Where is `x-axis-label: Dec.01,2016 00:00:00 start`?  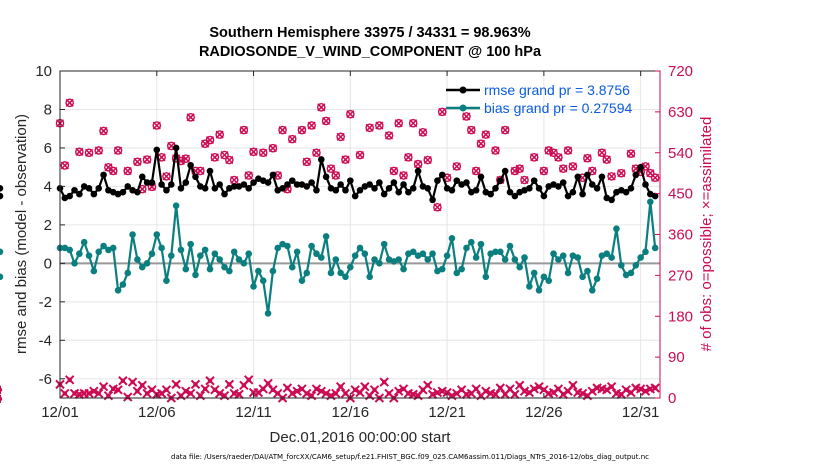 x-axis-label: Dec.01,2016 00:00:00 start is located at coordinates (361, 437).